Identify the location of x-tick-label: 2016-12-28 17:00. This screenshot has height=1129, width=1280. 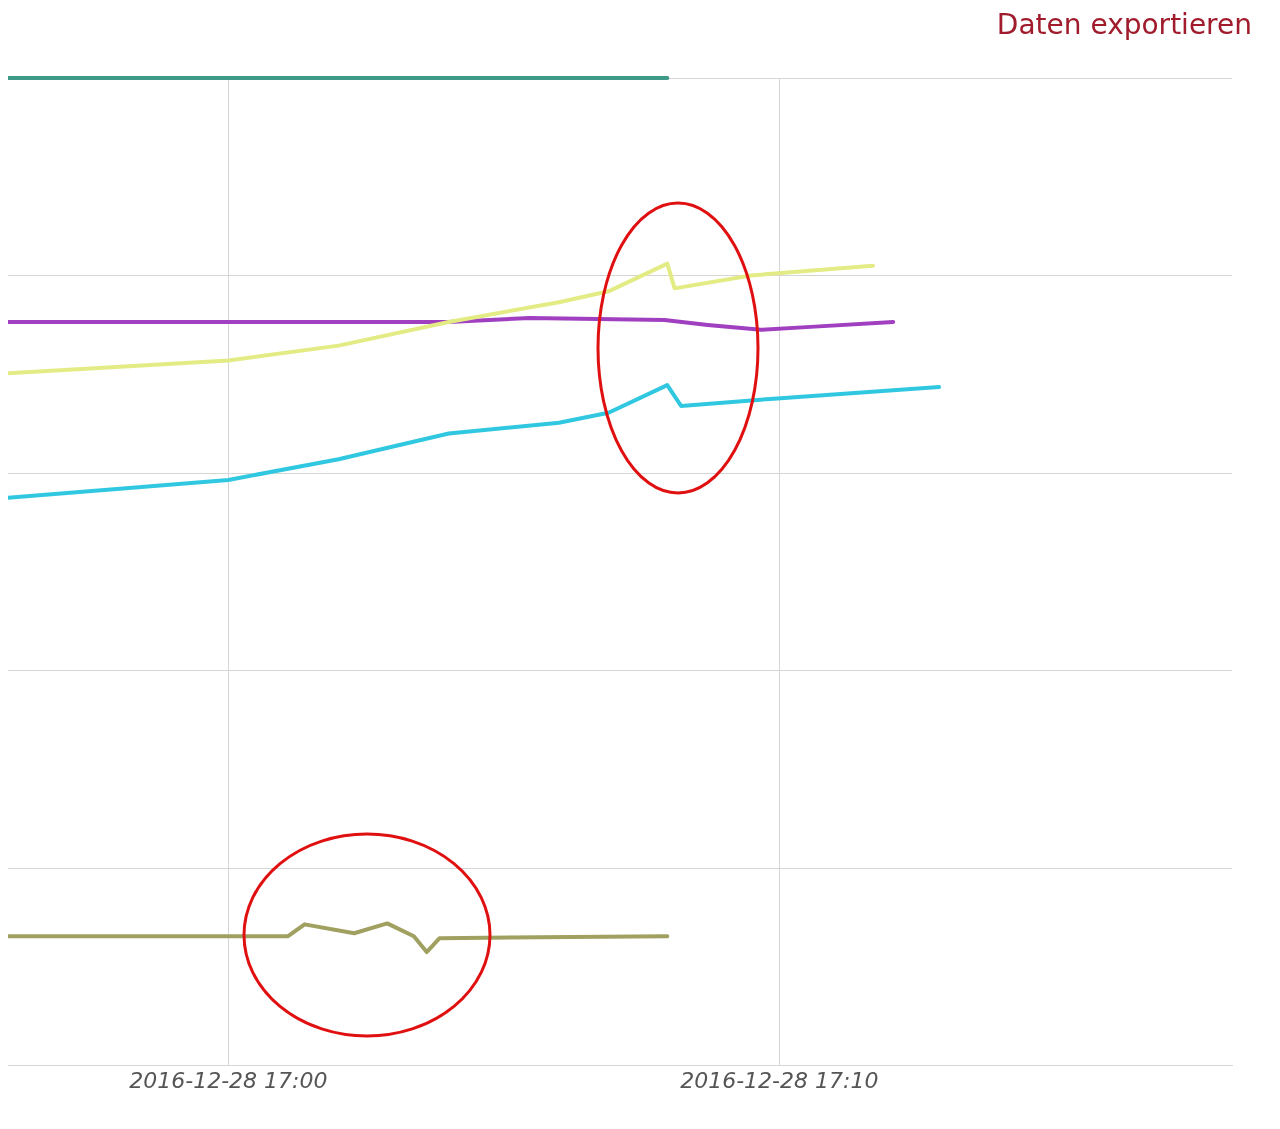
(228, 1080).